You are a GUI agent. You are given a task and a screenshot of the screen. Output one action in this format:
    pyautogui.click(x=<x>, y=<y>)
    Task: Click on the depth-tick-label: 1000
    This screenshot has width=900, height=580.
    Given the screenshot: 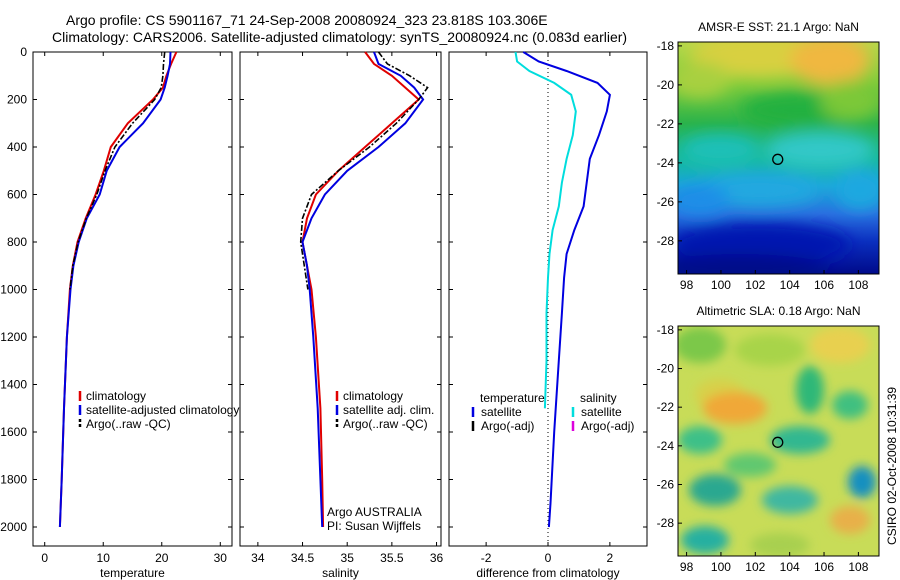 What is the action you would take?
    pyautogui.click(x=13, y=290)
    